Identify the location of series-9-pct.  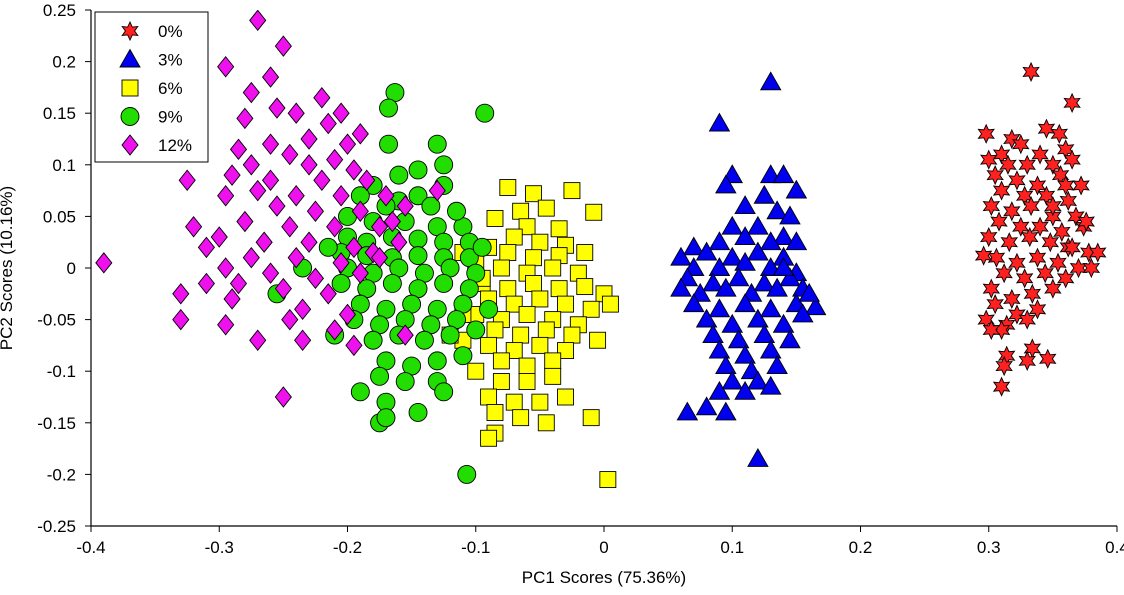
(383, 283).